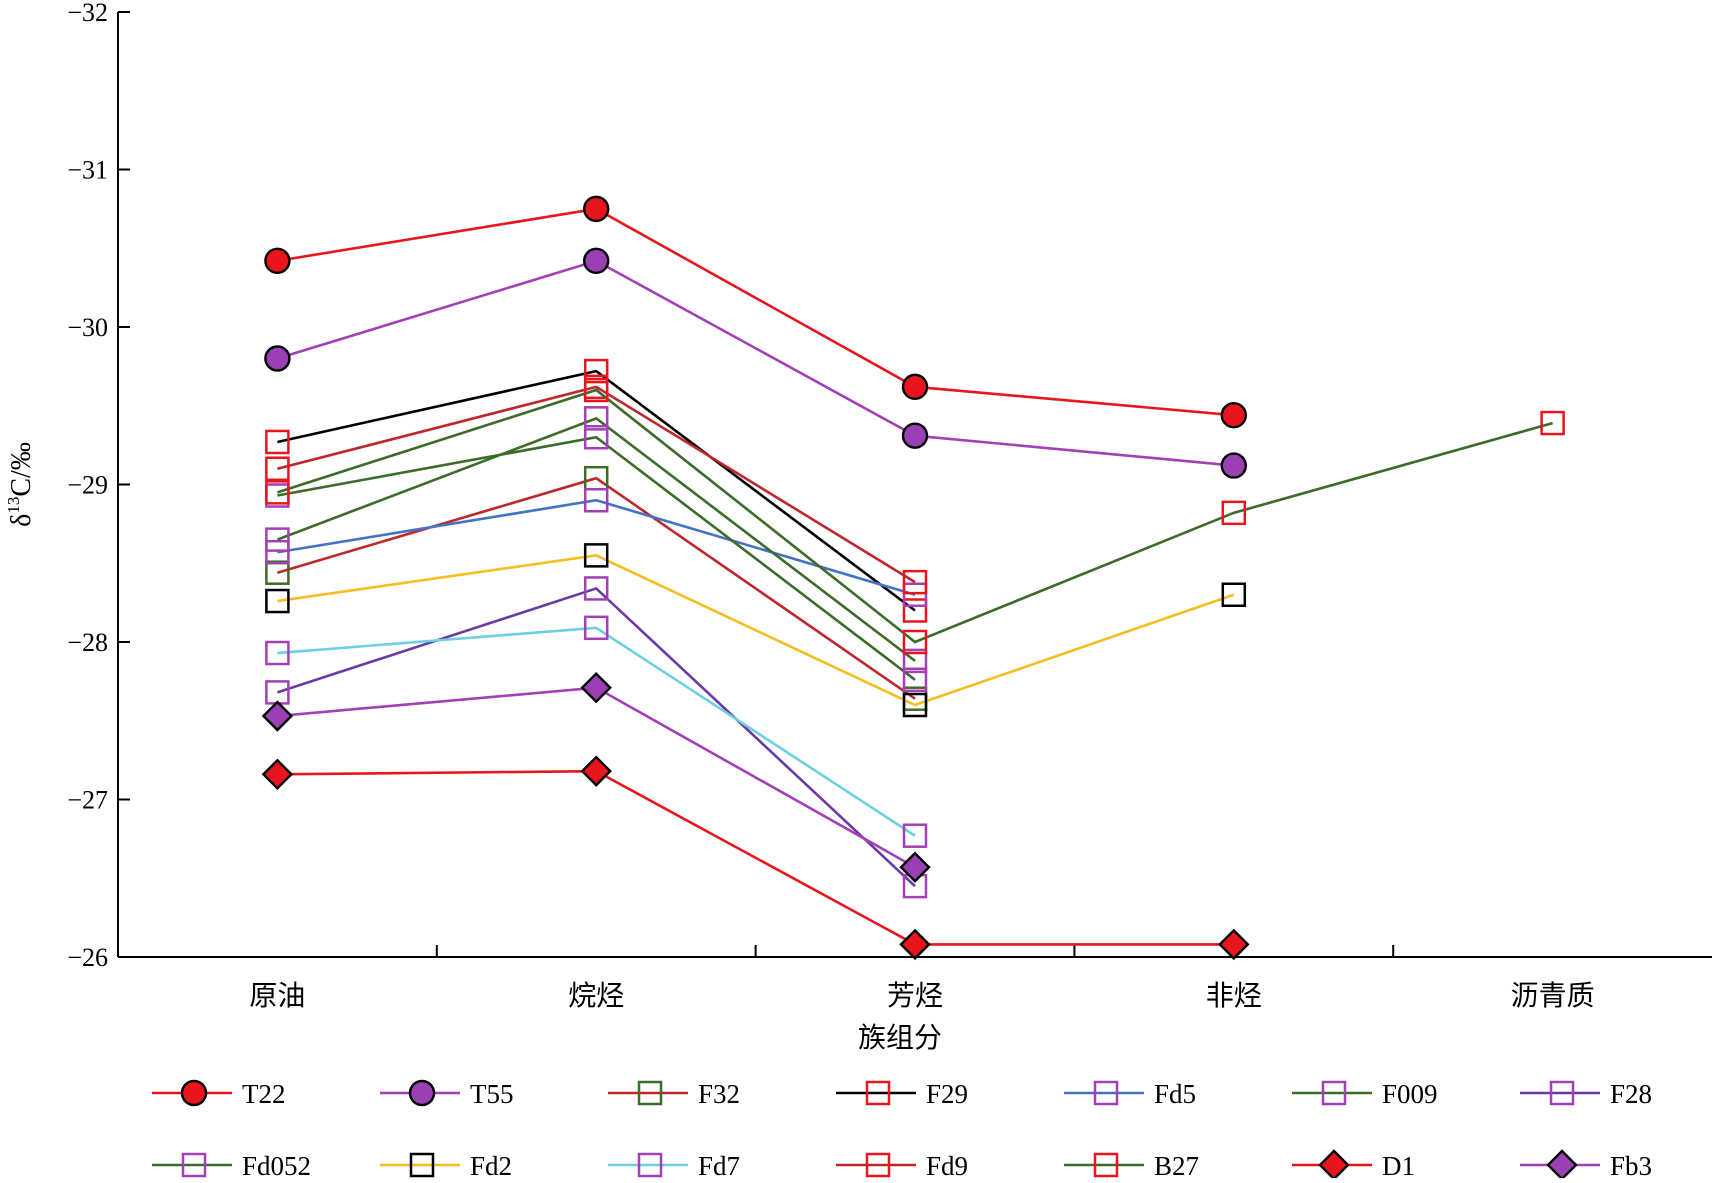 The width and height of the screenshot is (1715, 1183). What do you see at coordinates (87, 170) in the screenshot?
I see `y-tick-label: −31` at bounding box center [87, 170].